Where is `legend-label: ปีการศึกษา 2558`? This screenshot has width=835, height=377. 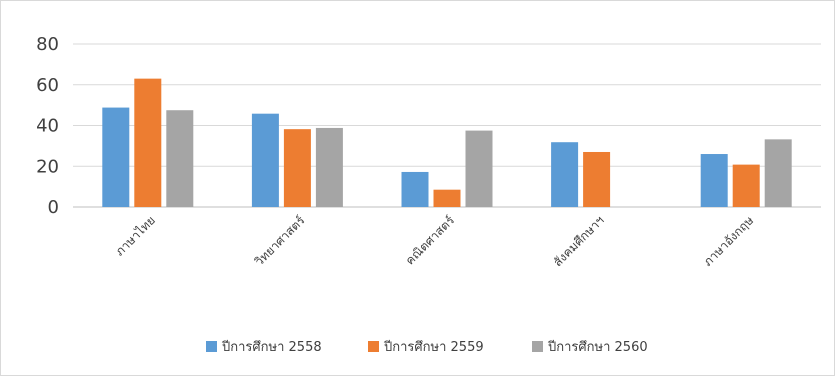 legend-label: ปีการศึกษา 2558 is located at coordinates (271, 347).